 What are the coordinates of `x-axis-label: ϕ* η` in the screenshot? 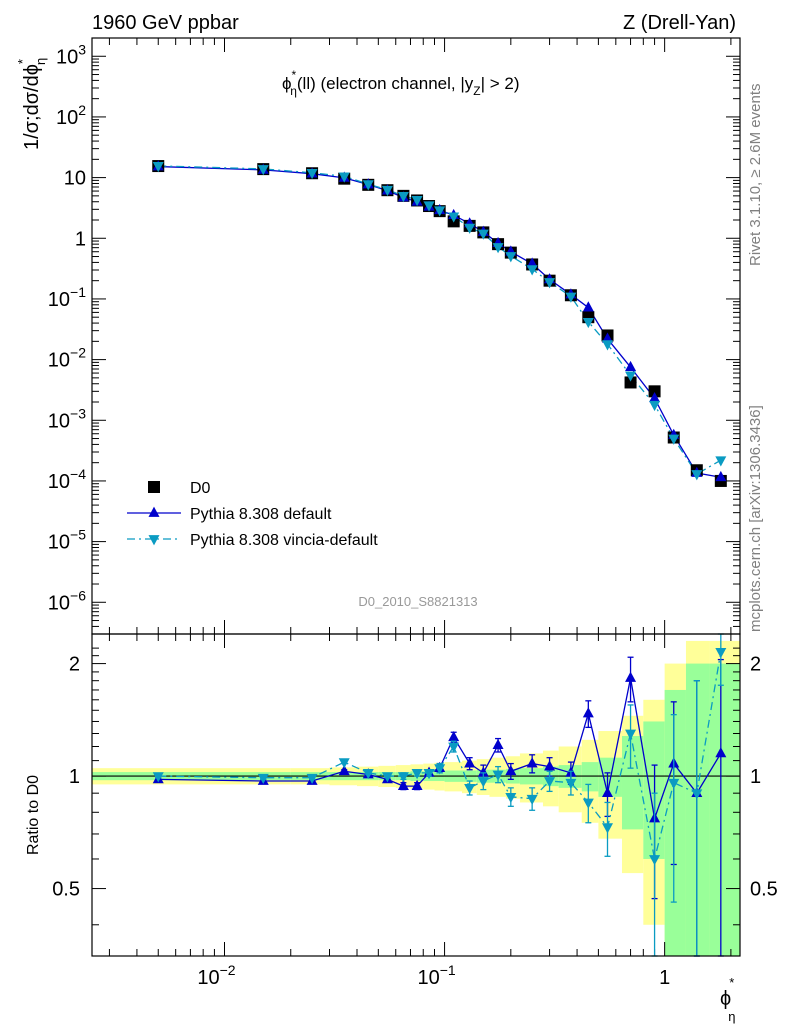 It's located at (728, 999).